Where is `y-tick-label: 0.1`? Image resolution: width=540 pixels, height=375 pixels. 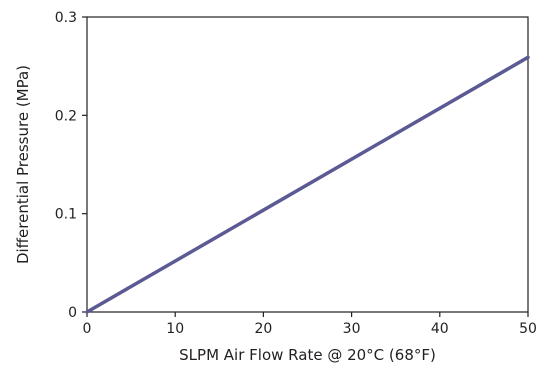
y-tick-label: 0.1 is located at coordinates (66, 215).